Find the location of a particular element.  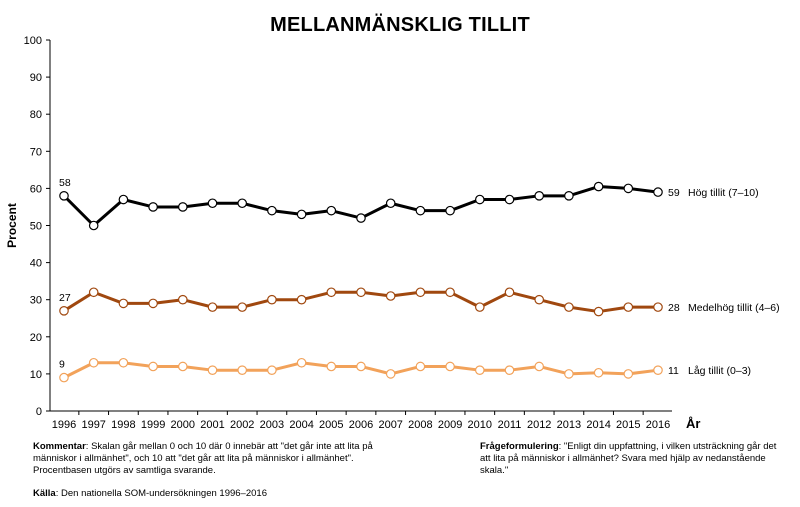

y-tick-label: 100 is located at coordinates (33, 41).